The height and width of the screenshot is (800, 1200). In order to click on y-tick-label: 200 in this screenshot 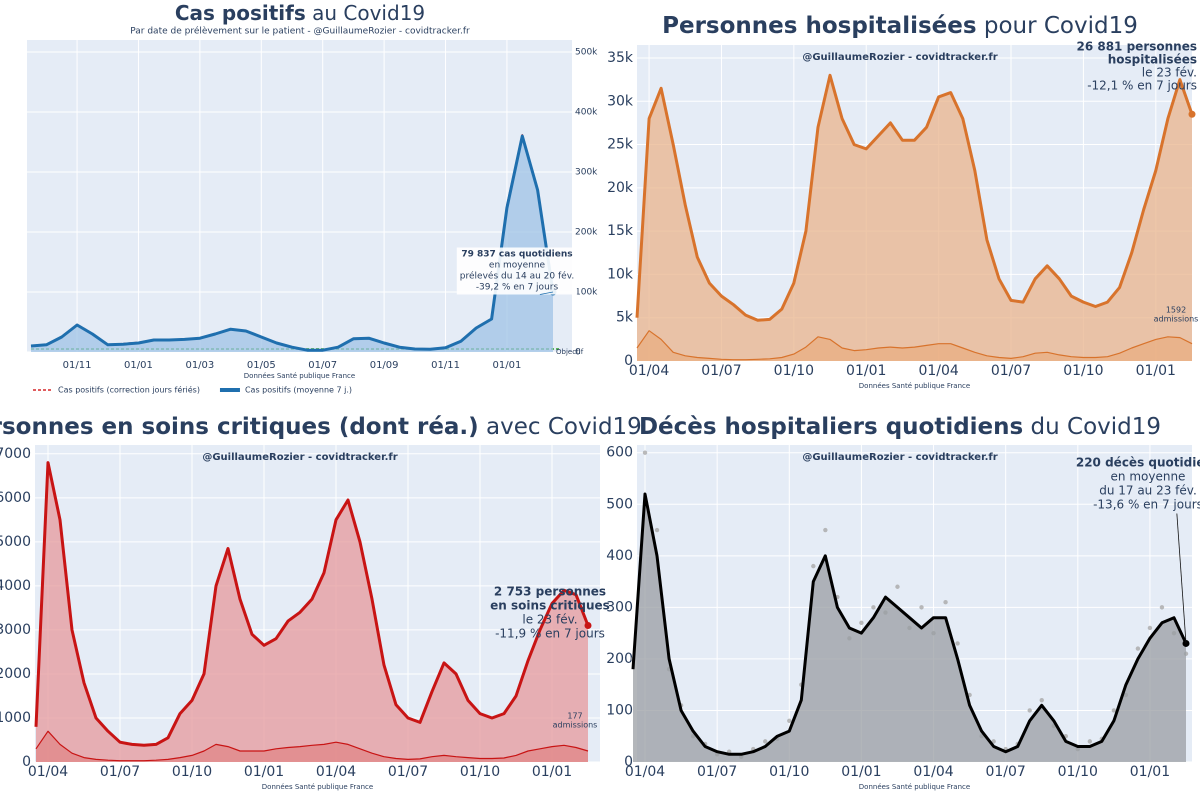, I will do `click(619, 659)`.